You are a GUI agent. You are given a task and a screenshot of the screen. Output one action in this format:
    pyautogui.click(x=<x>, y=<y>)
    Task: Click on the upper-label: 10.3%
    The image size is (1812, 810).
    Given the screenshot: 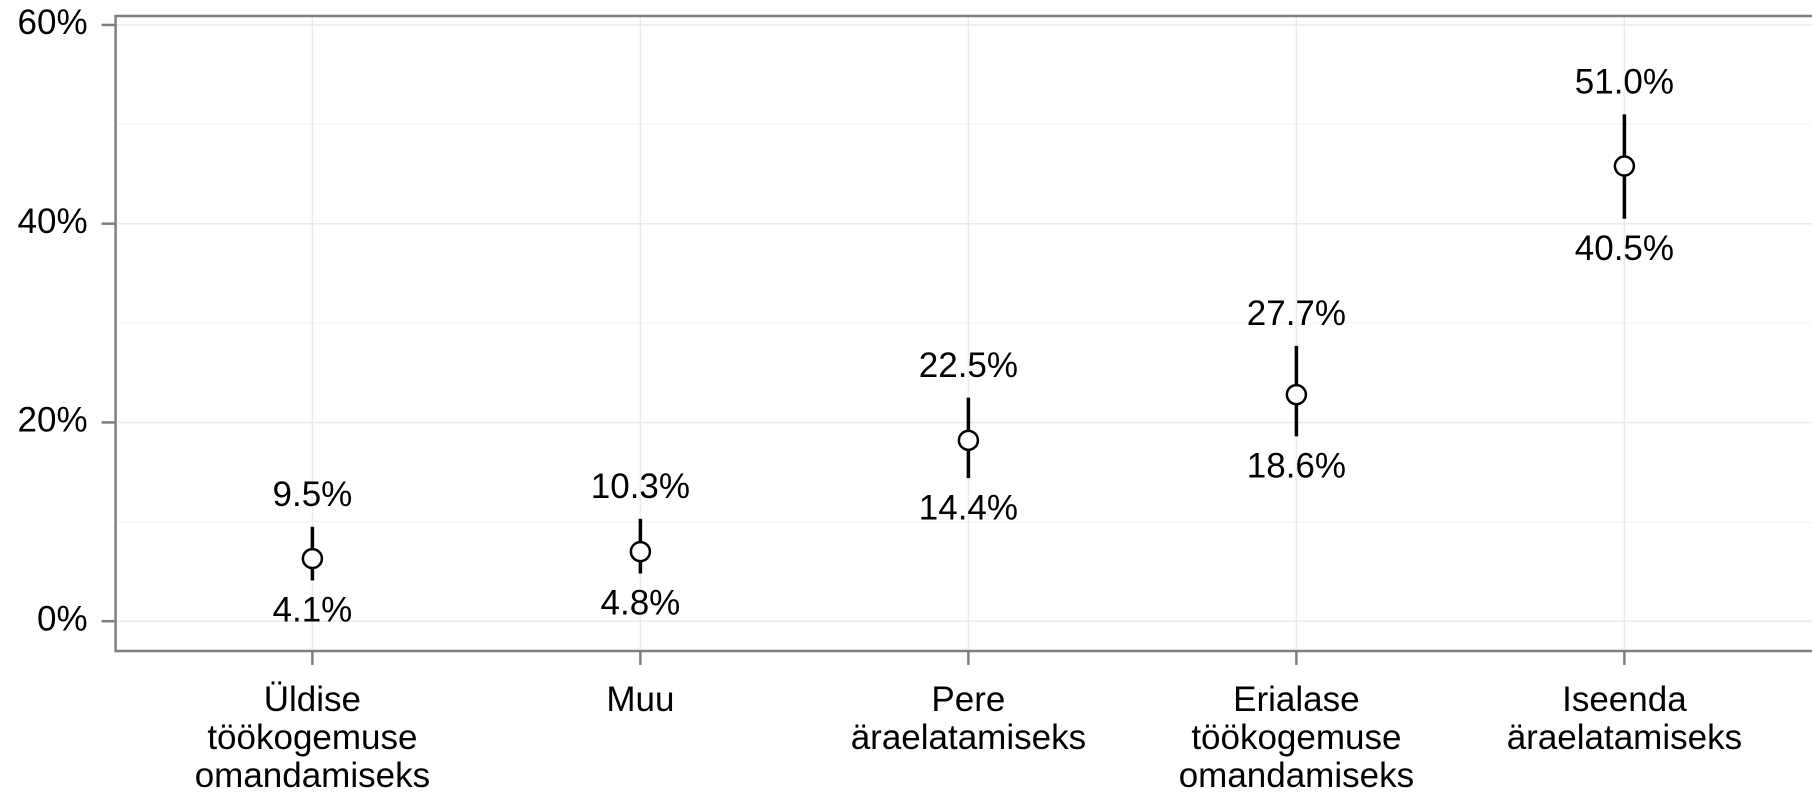 What is the action you would take?
    pyautogui.click(x=640, y=486)
    